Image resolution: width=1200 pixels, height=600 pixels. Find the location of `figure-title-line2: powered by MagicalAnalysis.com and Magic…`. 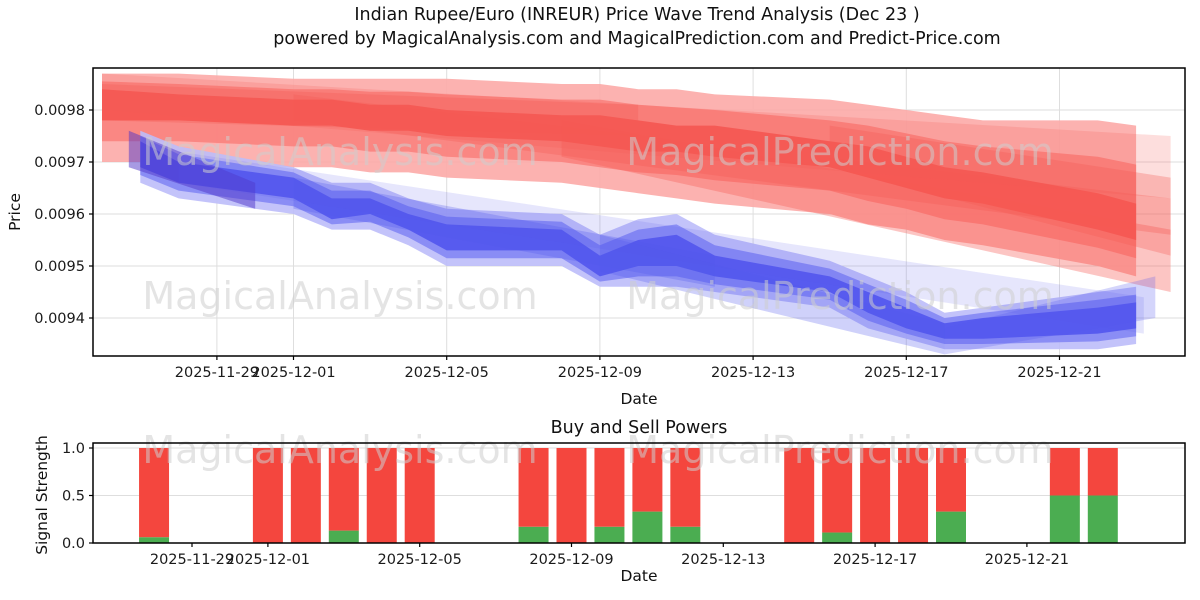

figure-title-line2: powered by MagicalAnalysis.com and Magic… is located at coordinates (636, 39).